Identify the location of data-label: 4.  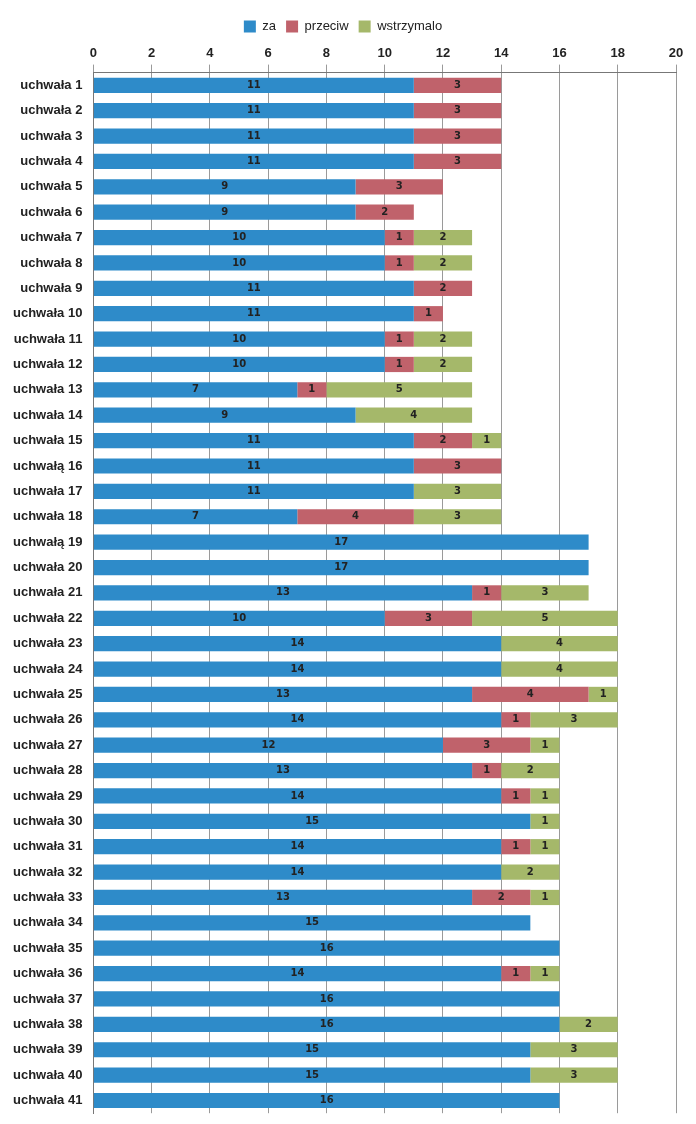
(414, 414).